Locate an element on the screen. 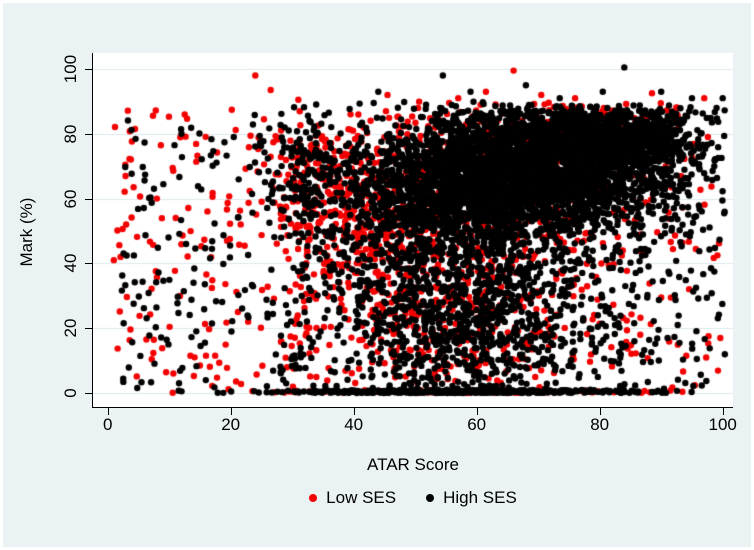  x-tick-label: 100 is located at coordinates (722, 424).